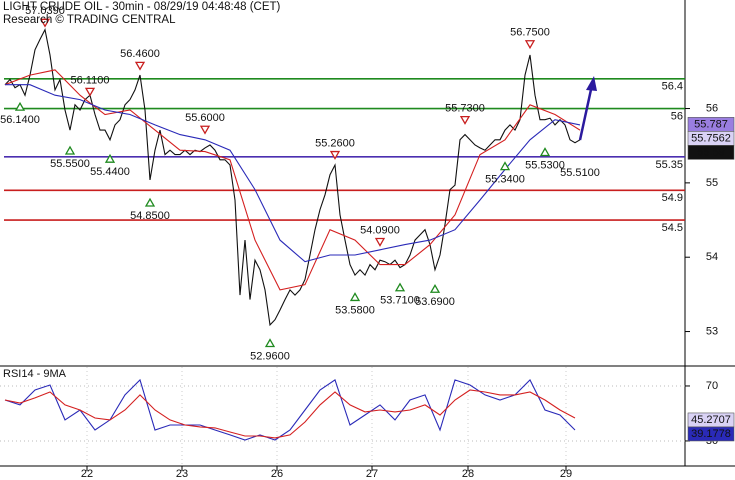 Image resolution: width=735 pixels, height=480 pixels. Describe the element at coordinates (45, 11) in the screenshot. I see `peak-label: 57.0390` at that location.